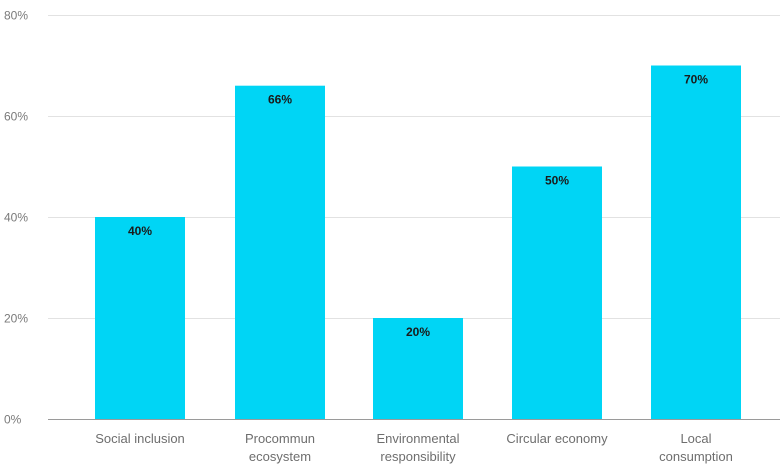  What do you see at coordinates (13, 420) in the screenshot?
I see `y-tick-label: 0%` at bounding box center [13, 420].